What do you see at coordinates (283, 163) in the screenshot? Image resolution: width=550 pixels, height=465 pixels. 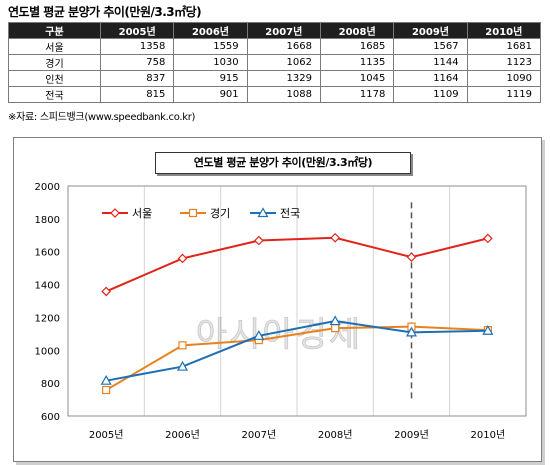 I see `chart-title: 연도별 평균 분양가 추이(만원/3.3㎡당)` at bounding box center [283, 163].